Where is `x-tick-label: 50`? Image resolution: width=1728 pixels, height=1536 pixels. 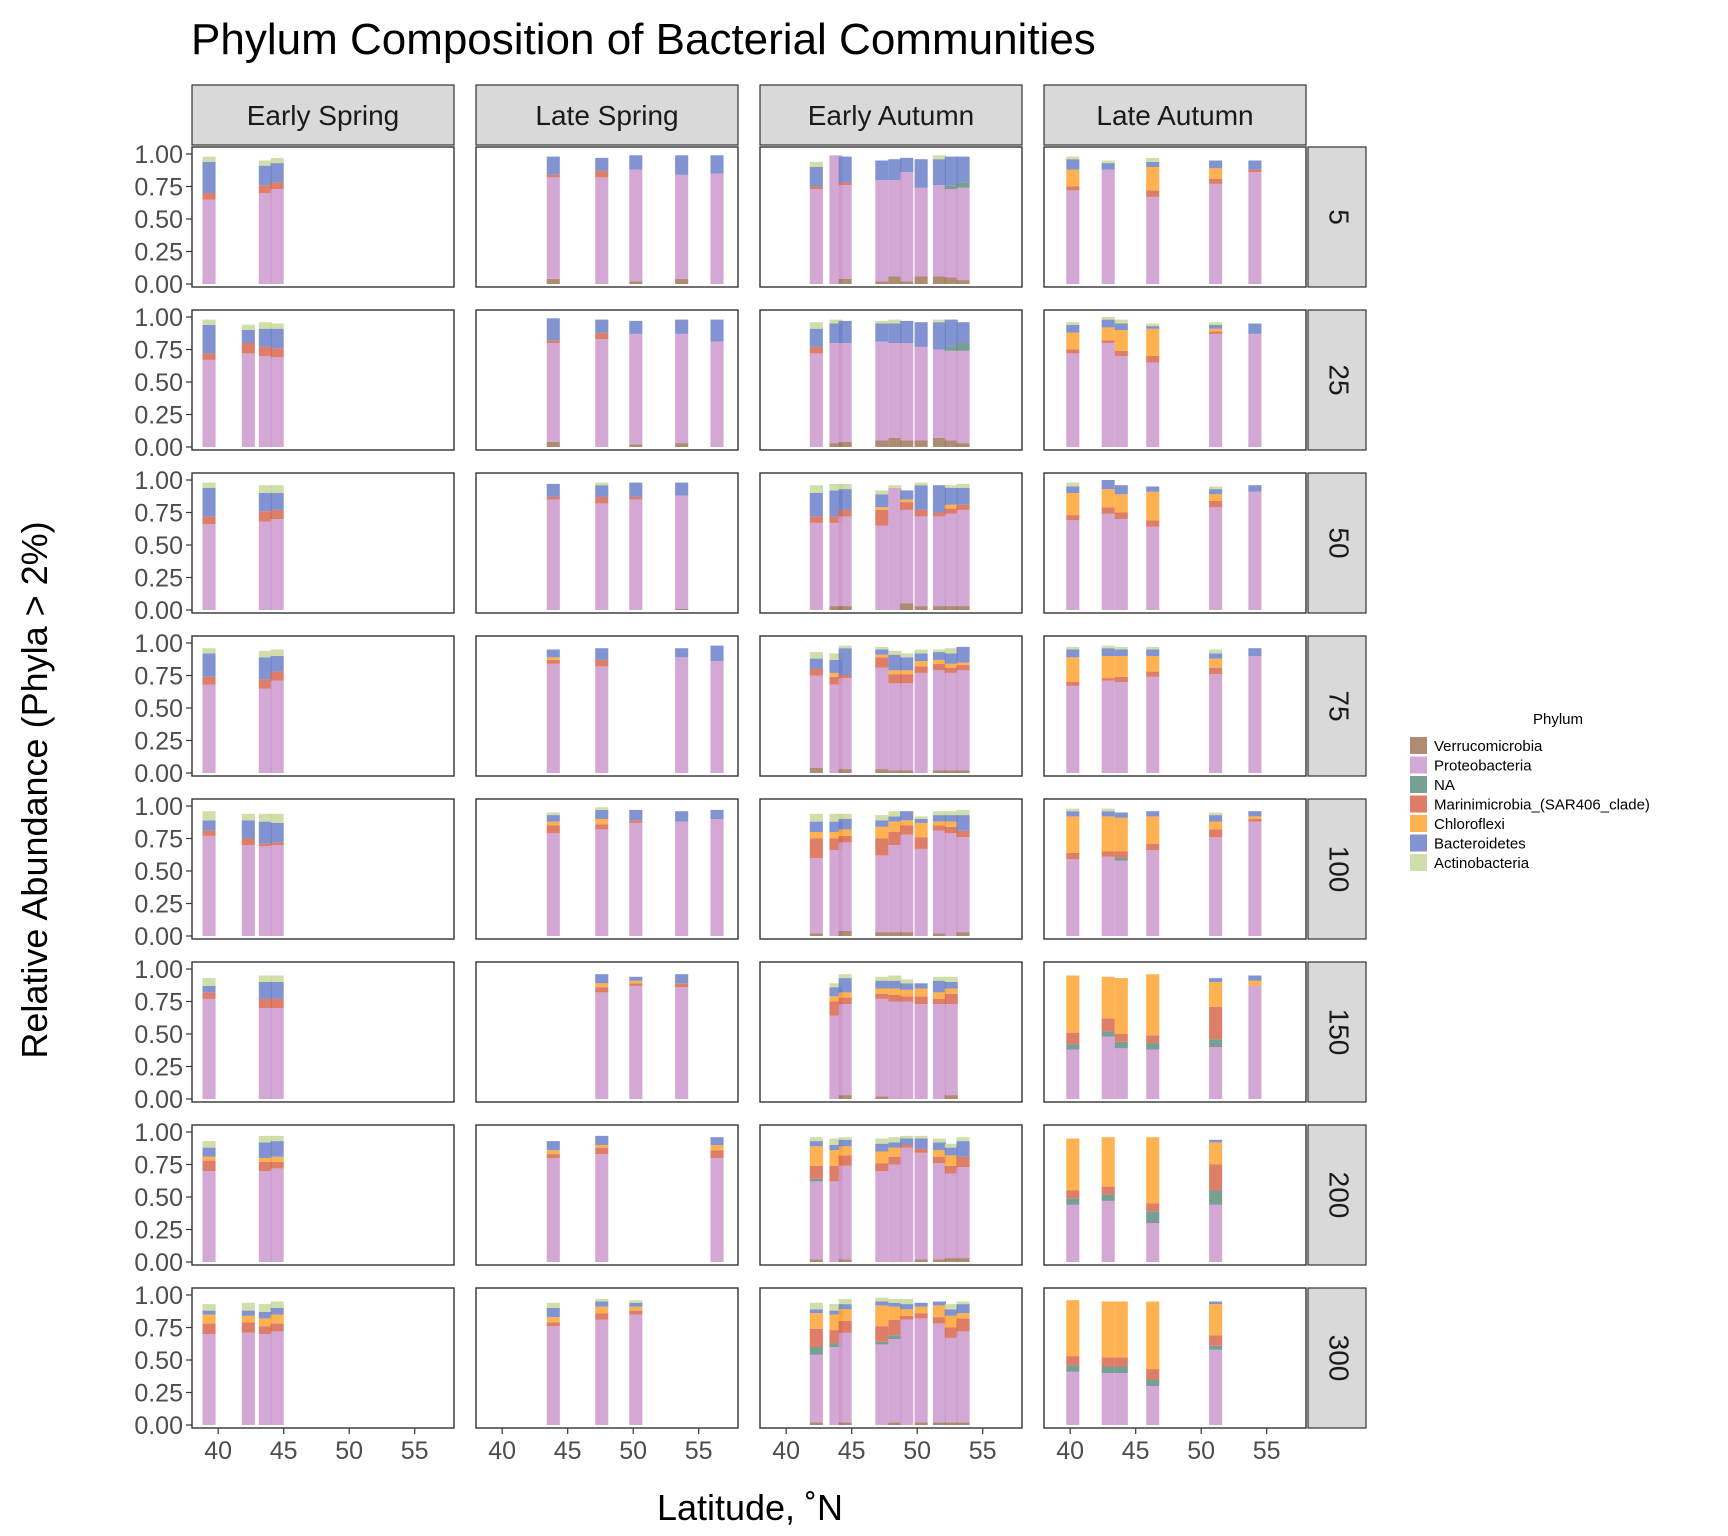
x-tick-label: 50 is located at coordinates (917, 1451).